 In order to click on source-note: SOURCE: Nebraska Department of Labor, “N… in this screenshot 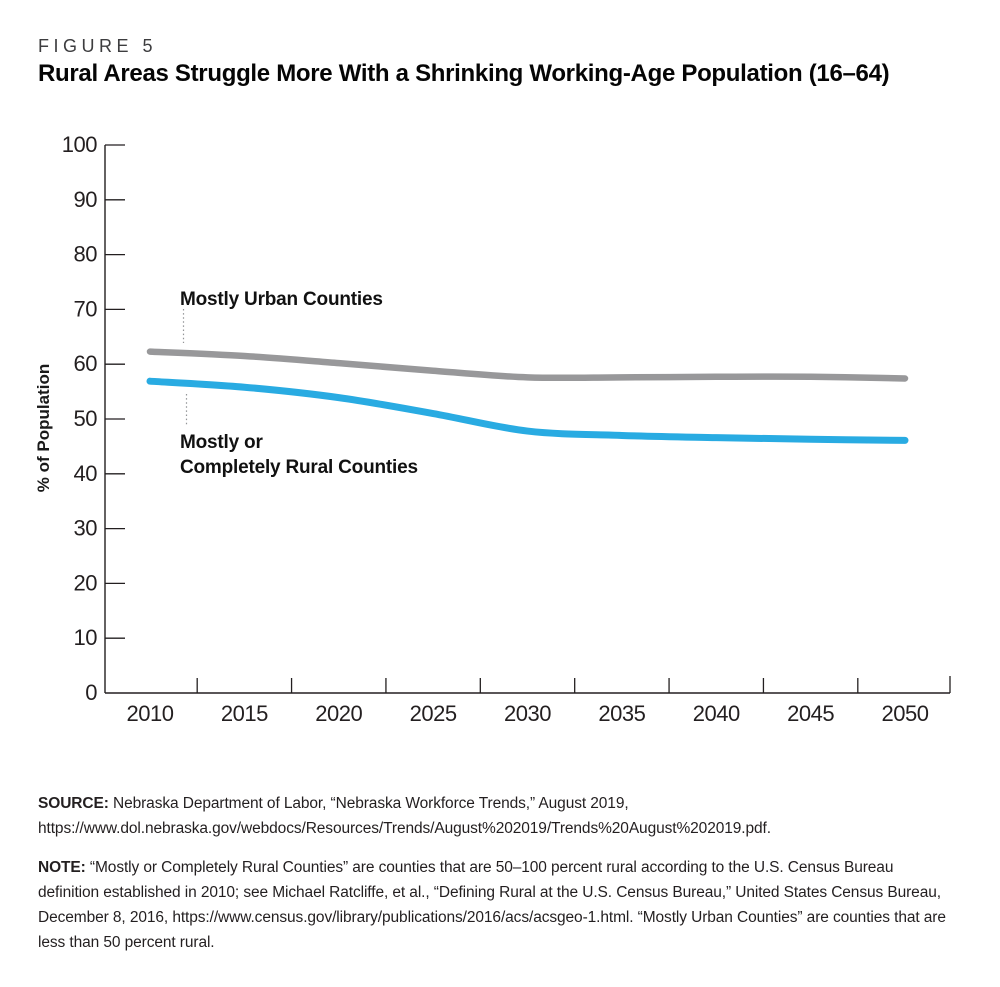, I will do `click(496, 816)`.